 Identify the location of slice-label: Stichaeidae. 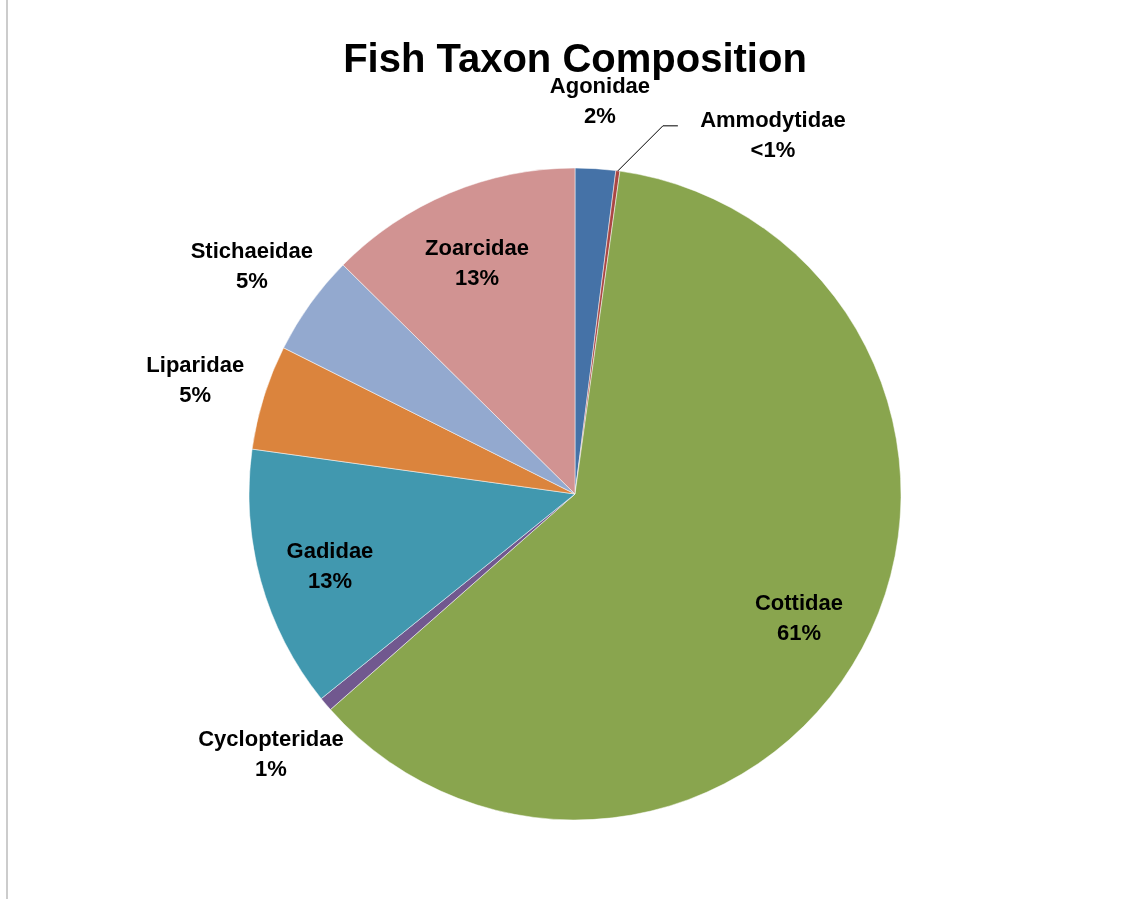
(251, 251).